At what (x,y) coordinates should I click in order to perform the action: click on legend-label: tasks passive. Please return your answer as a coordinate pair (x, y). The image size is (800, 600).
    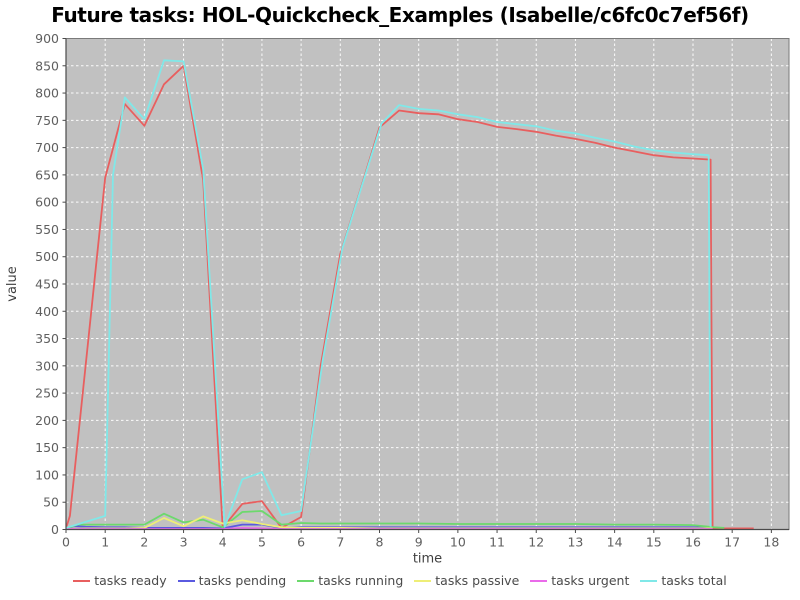
    Looking at the image, I should click on (477, 580).